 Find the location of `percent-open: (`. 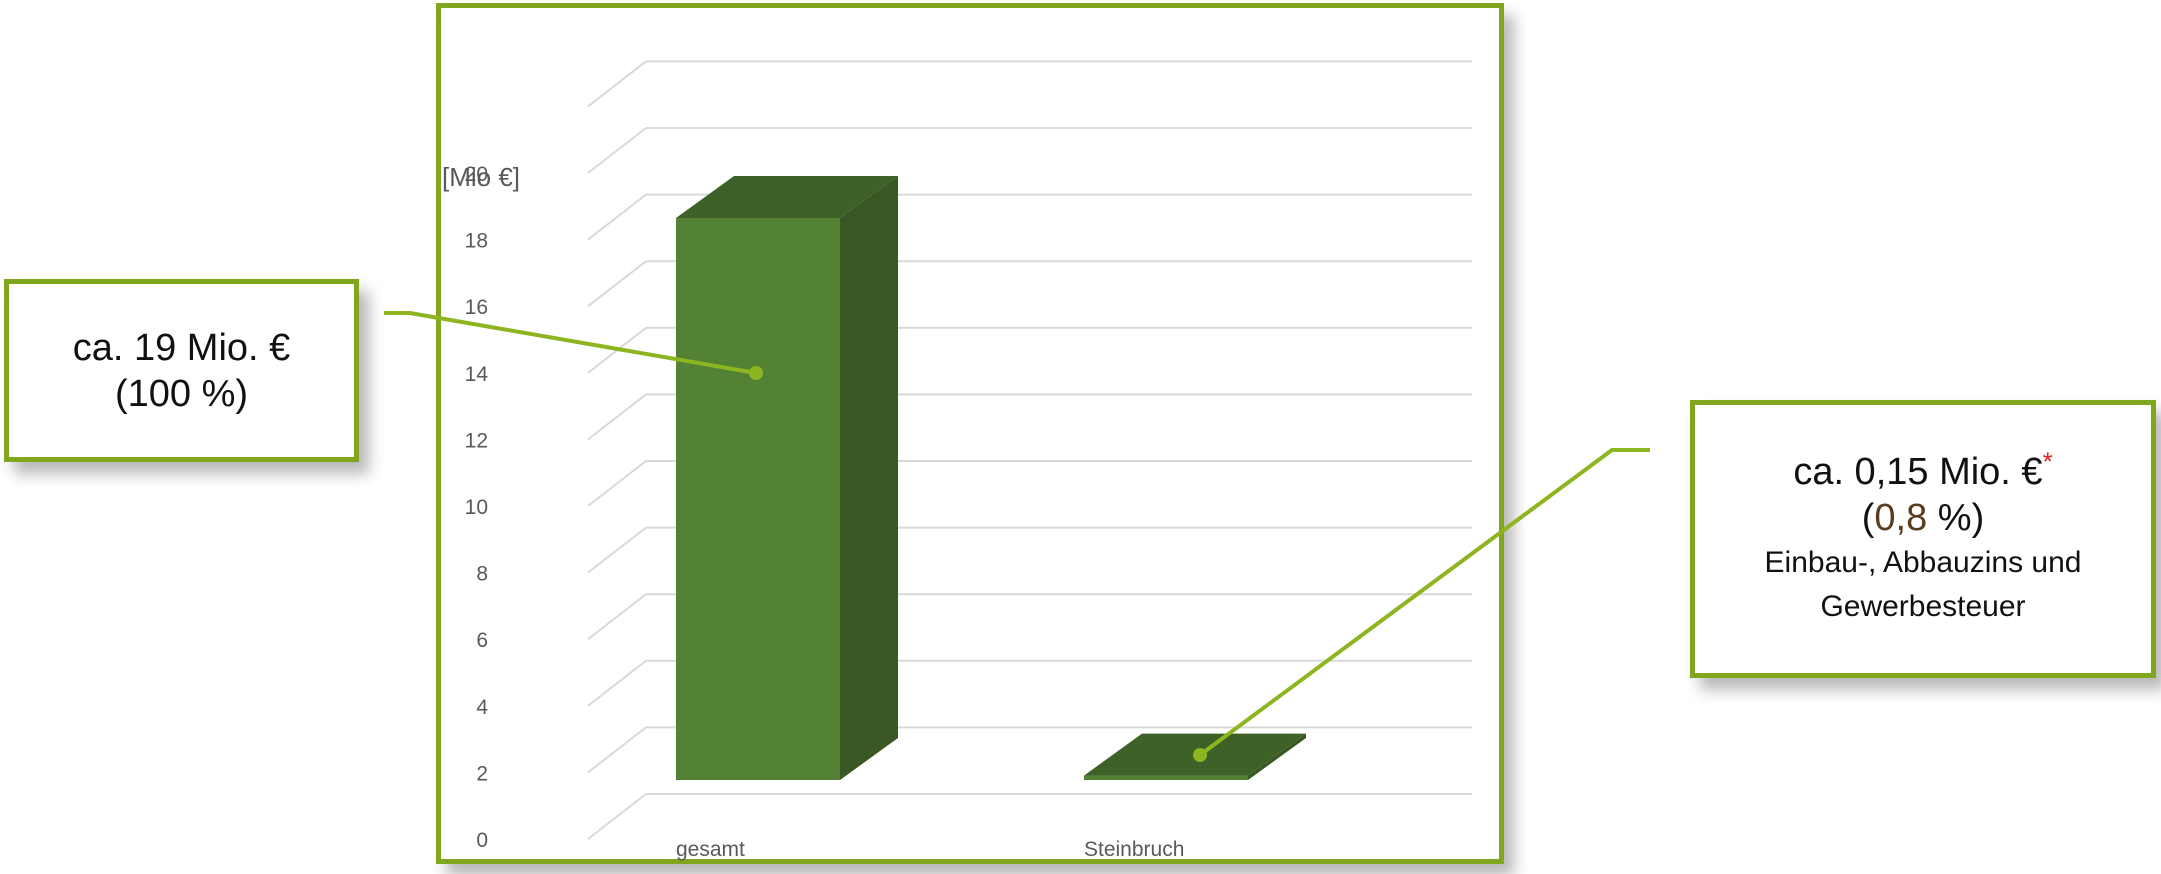

percent-open: ( is located at coordinates (1868, 518).